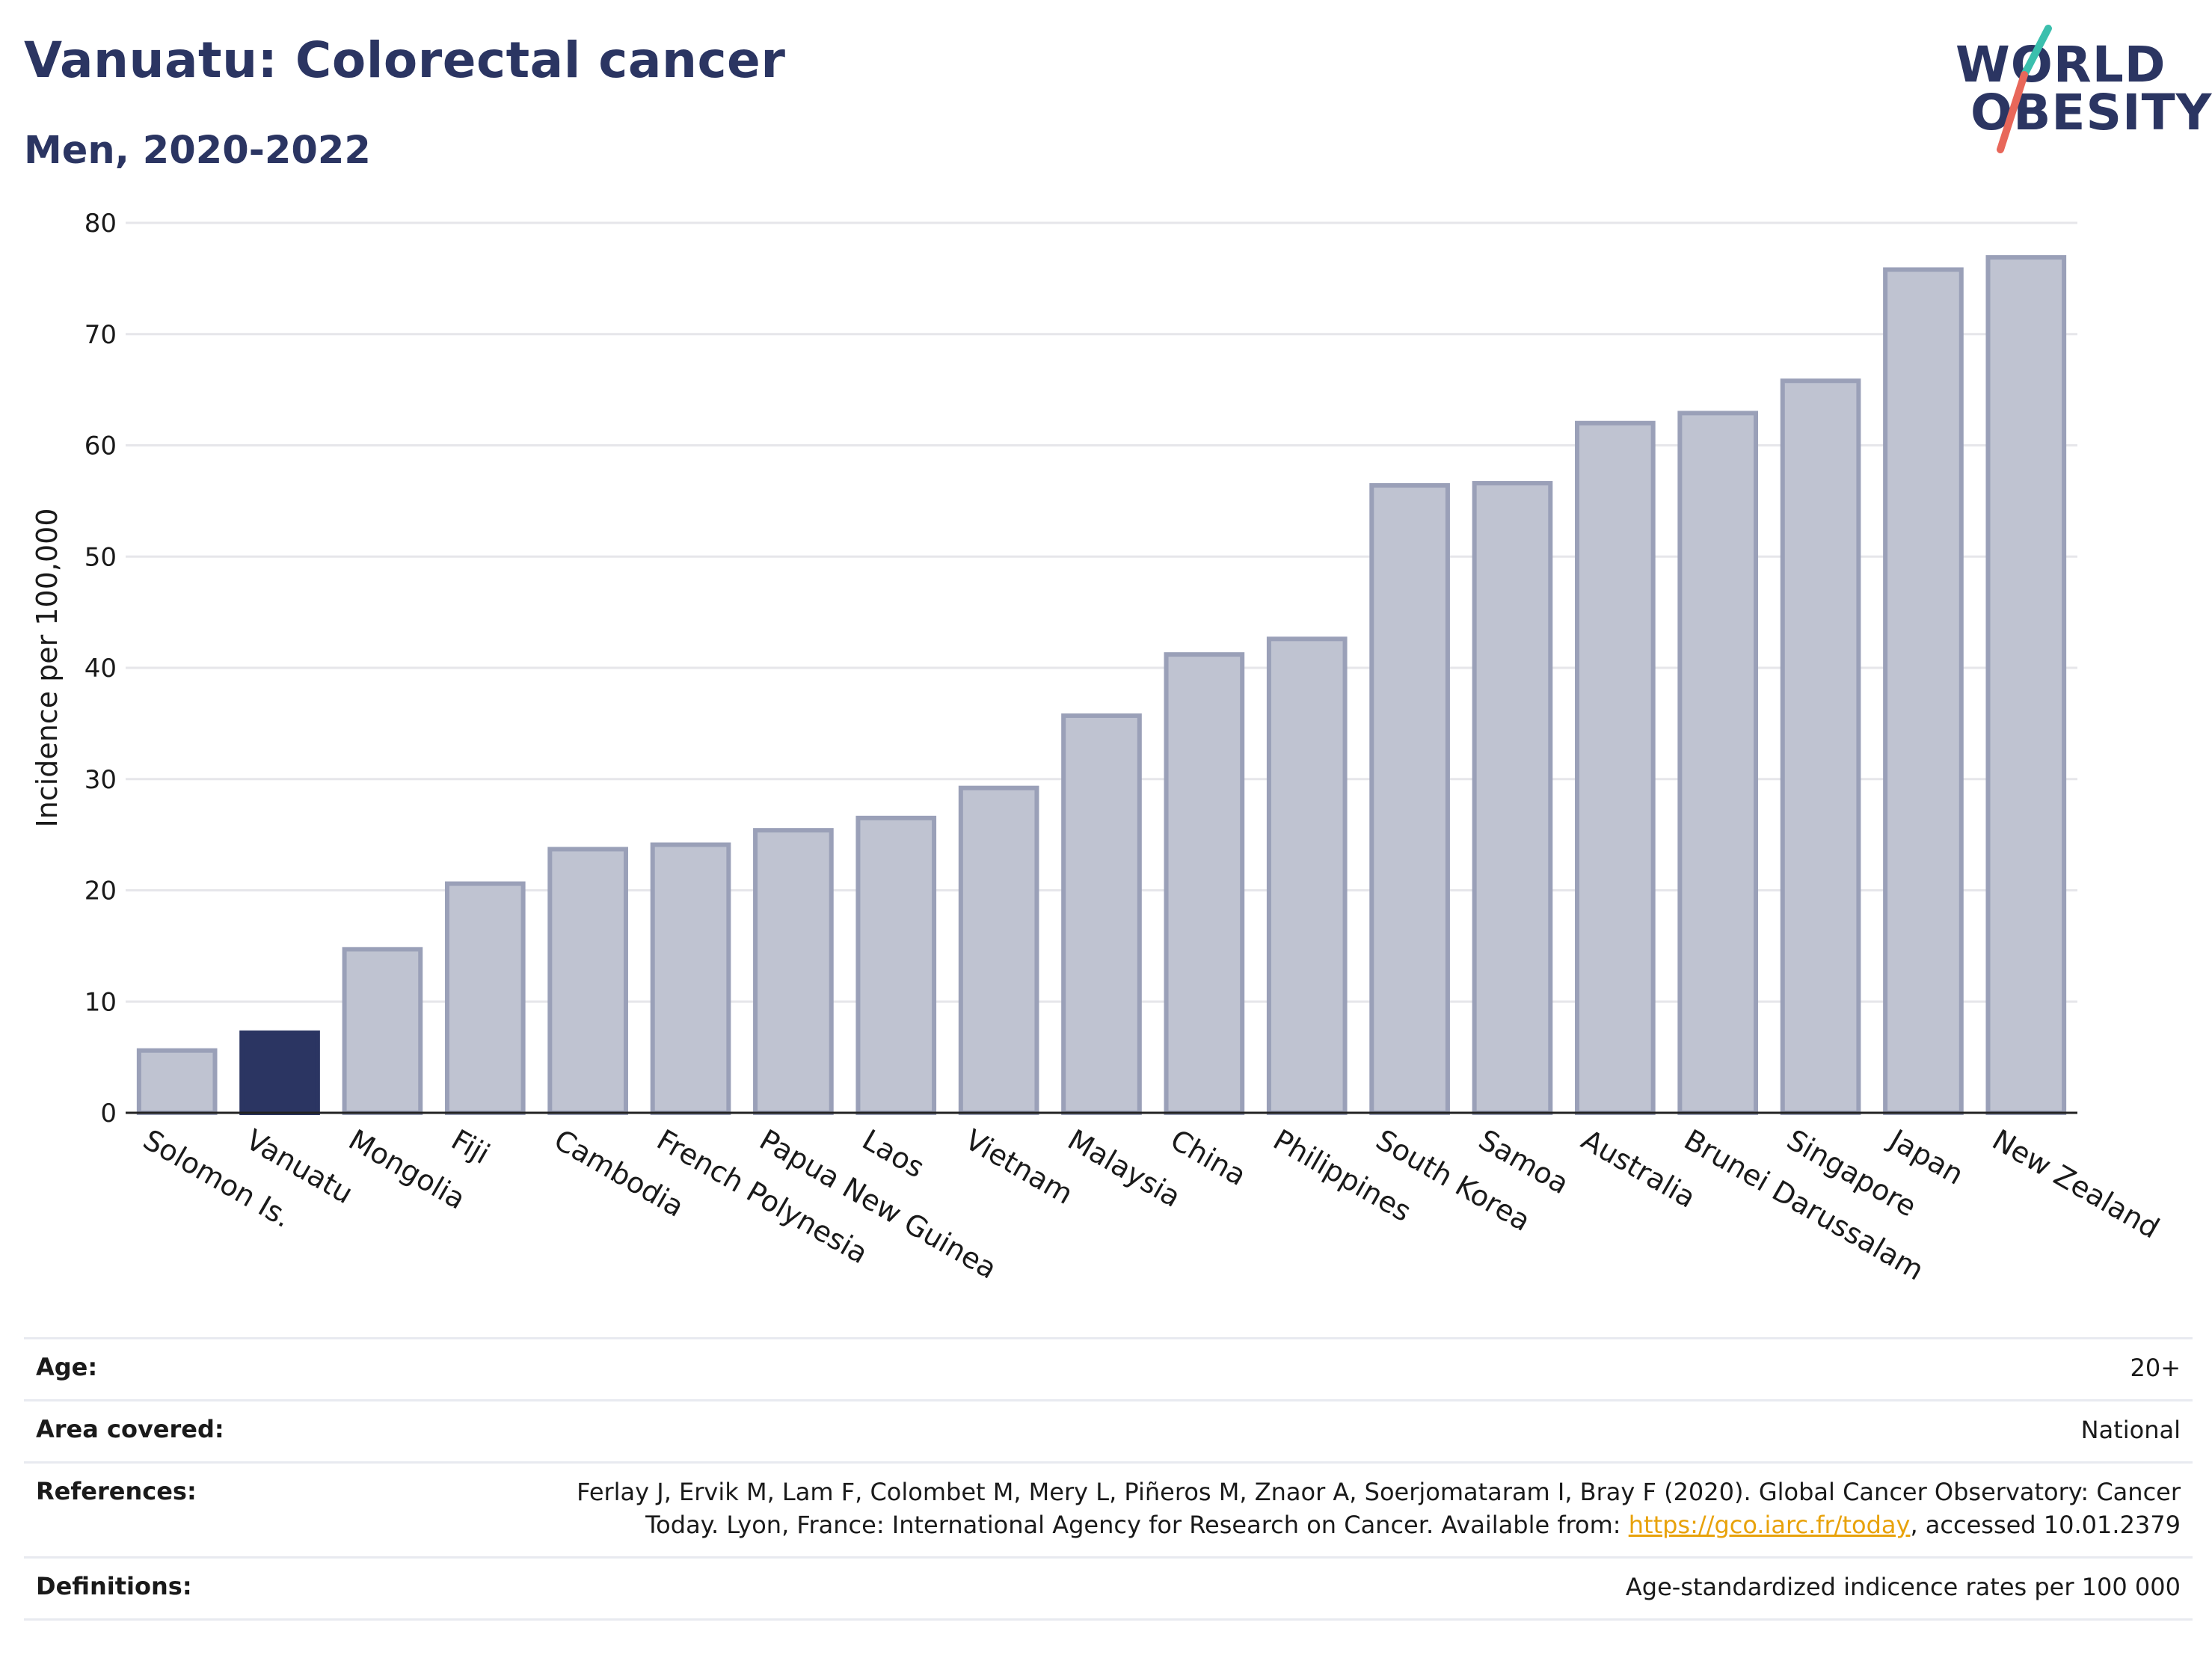 The width and height of the screenshot is (2212, 1655). Describe the element at coordinates (470, 1146) in the screenshot. I see `x-tick-label: Fiji` at that location.